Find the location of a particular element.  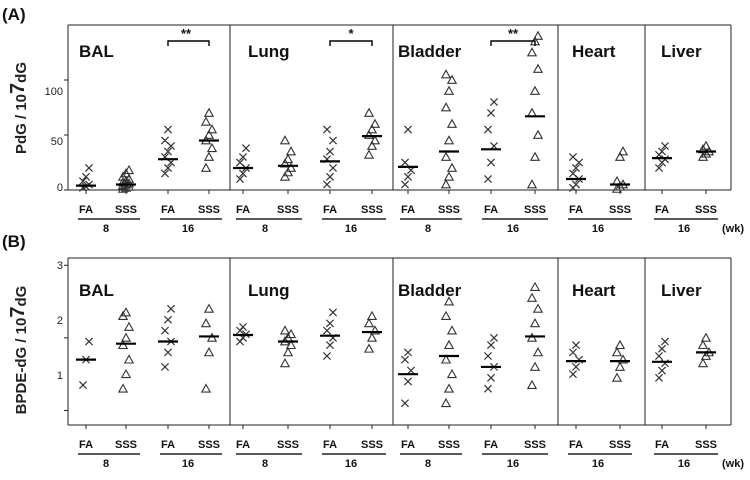

panel-b-title-liver: Liver is located at coordinates (681, 290).